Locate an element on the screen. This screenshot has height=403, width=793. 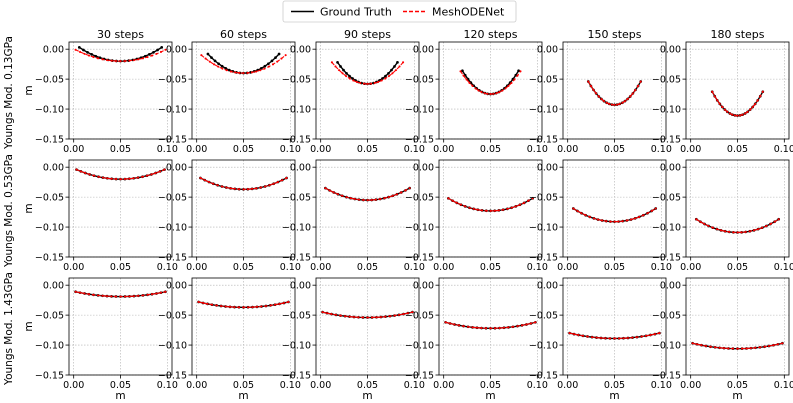
row-label: Youngs Mod. 0.13GPa is located at coordinates (9, 93).